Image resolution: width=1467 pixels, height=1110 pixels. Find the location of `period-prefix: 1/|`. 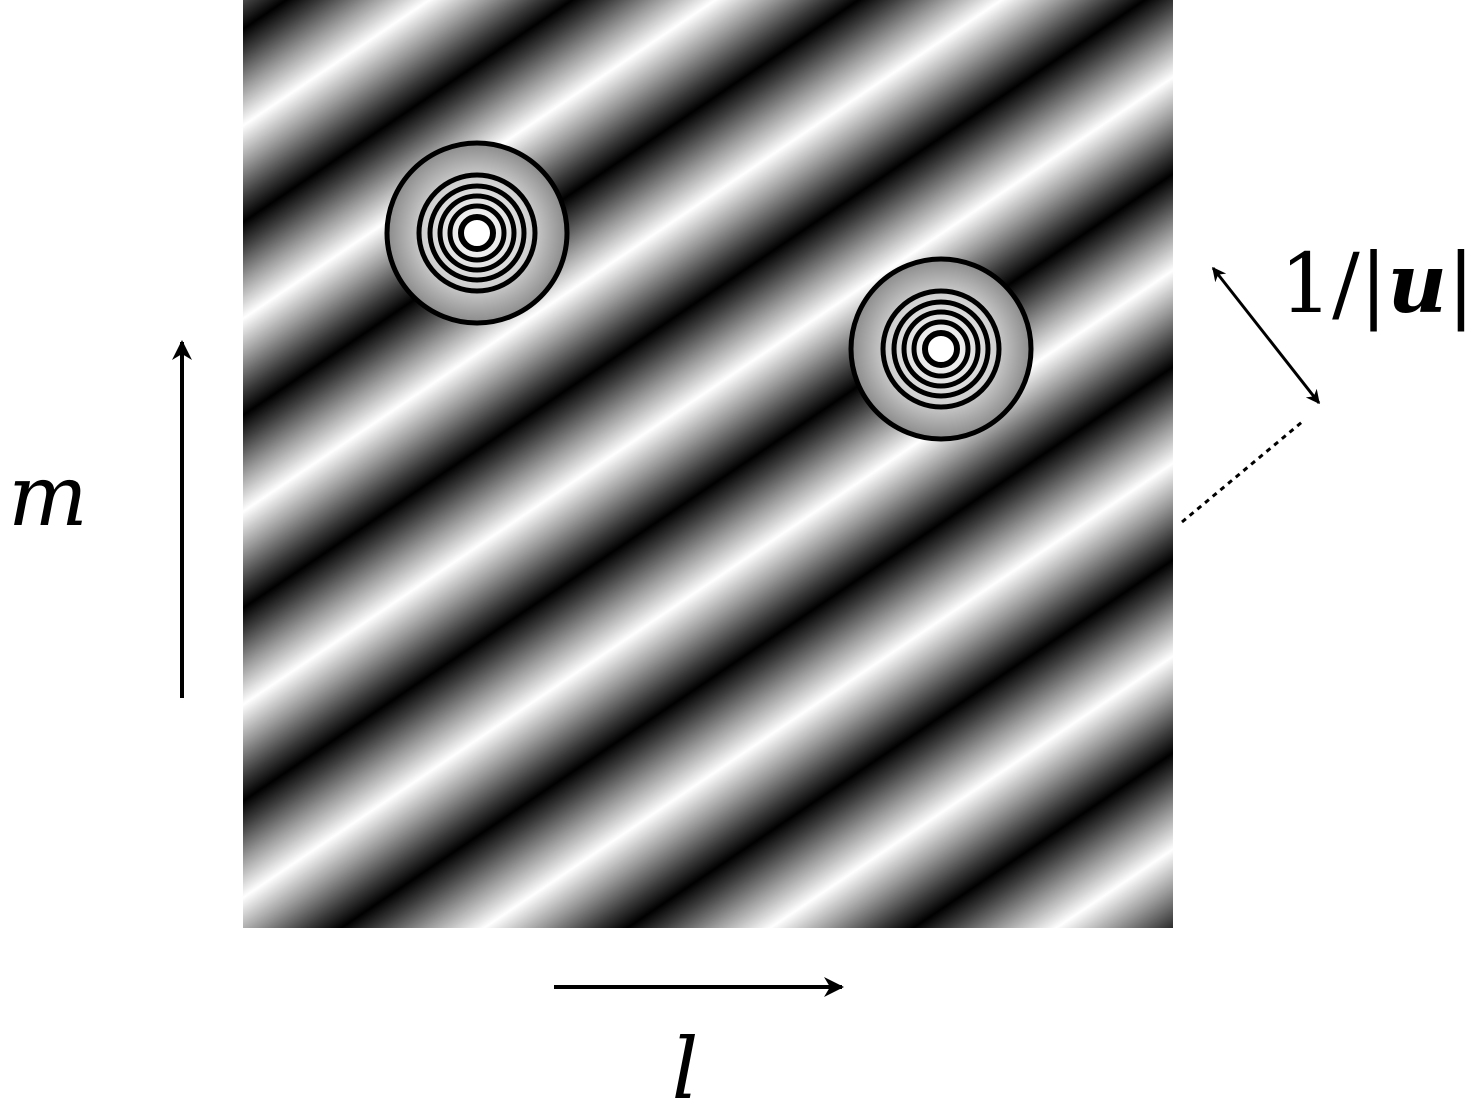

period-prefix: 1/| is located at coordinates (1333, 284).